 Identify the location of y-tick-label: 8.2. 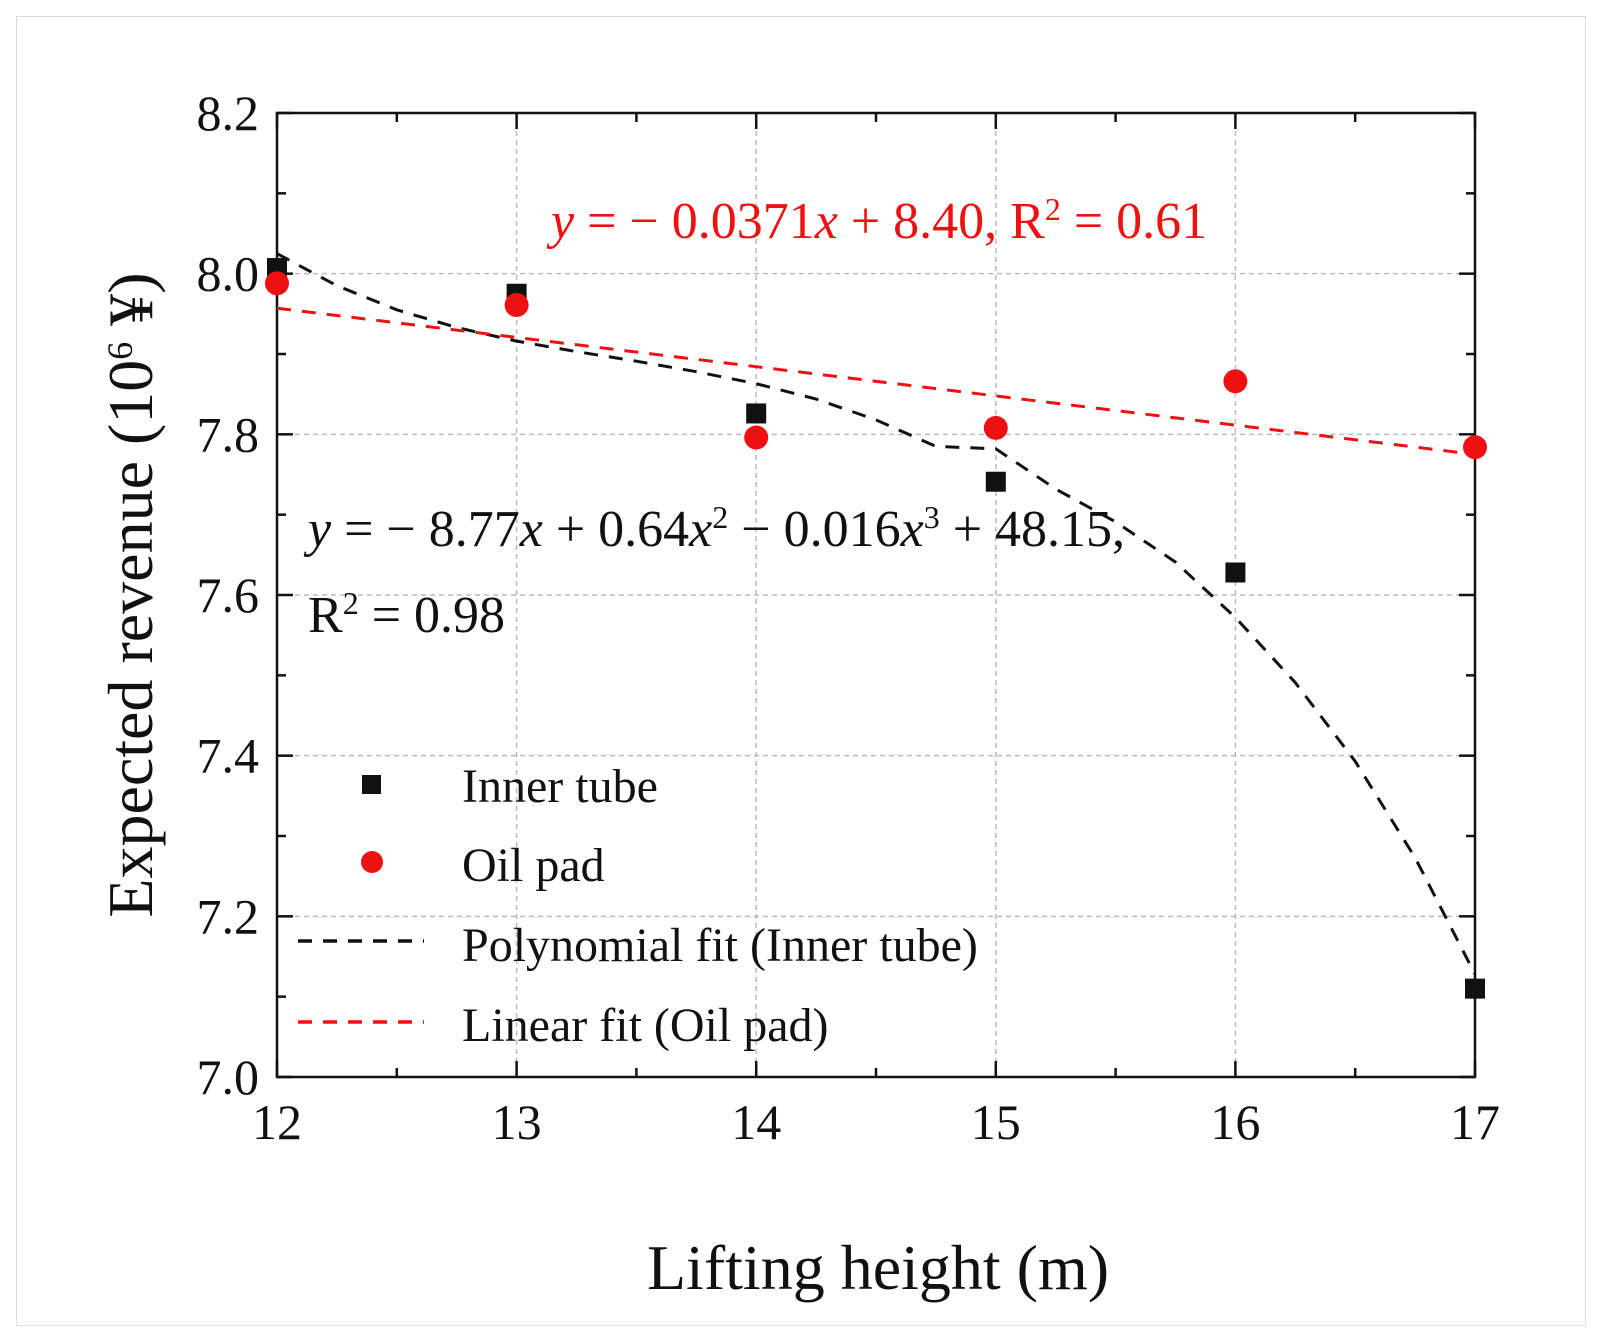
(228, 113).